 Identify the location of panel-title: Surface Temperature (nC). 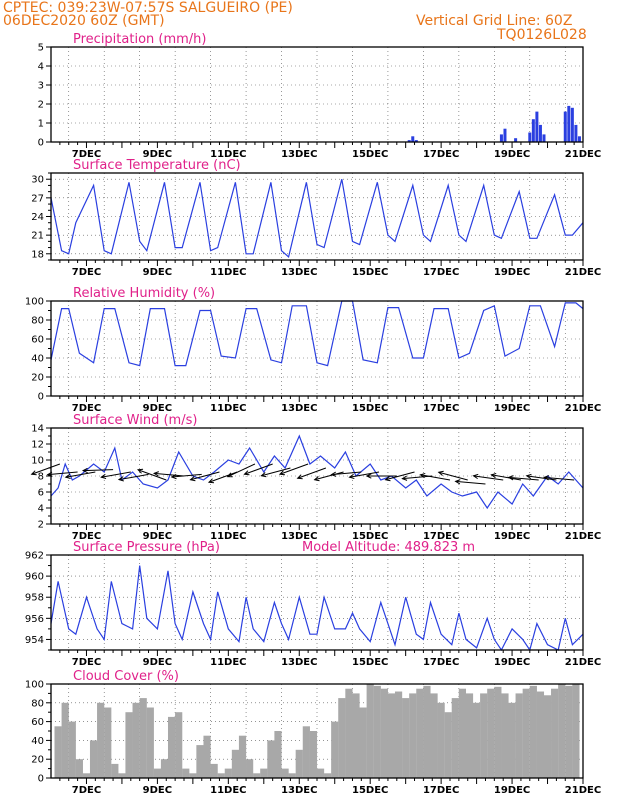
(157, 165).